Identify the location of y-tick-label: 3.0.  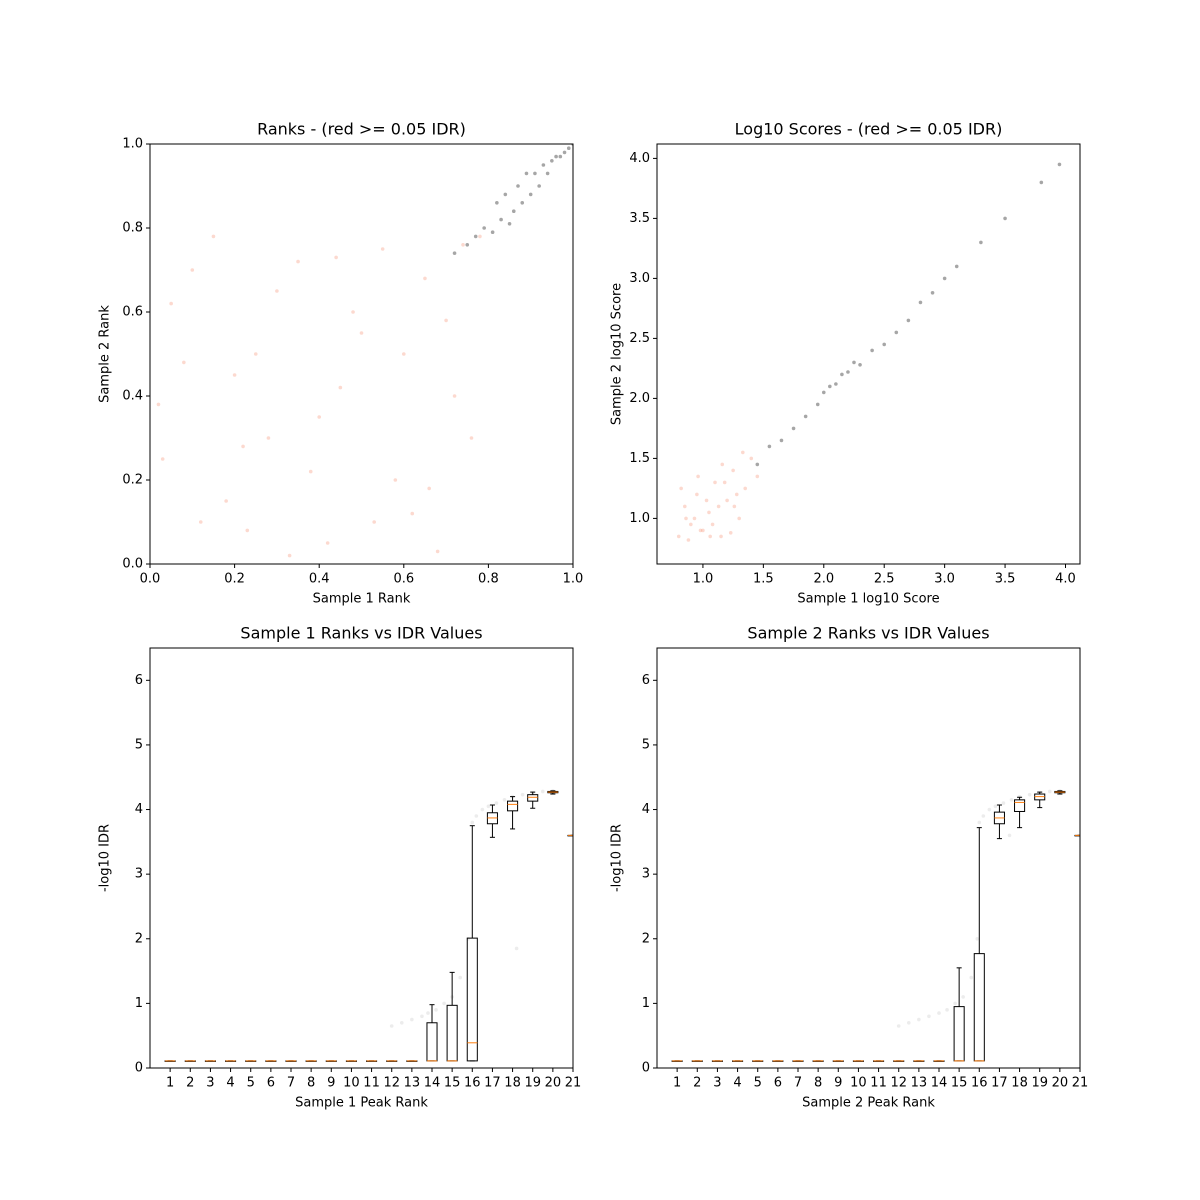
(639, 278).